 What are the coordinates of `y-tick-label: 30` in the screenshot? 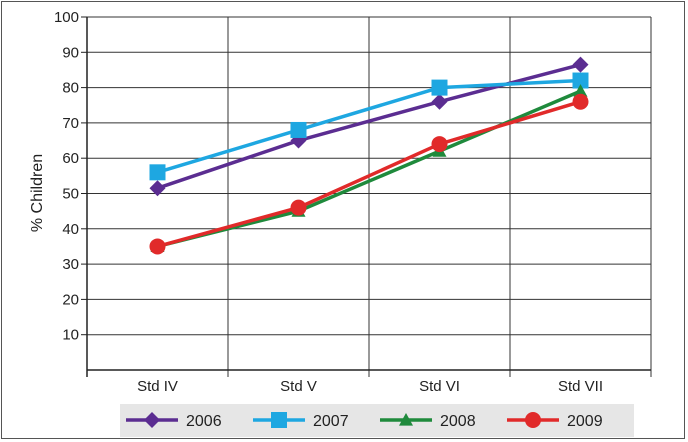 It's located at (70, 264).